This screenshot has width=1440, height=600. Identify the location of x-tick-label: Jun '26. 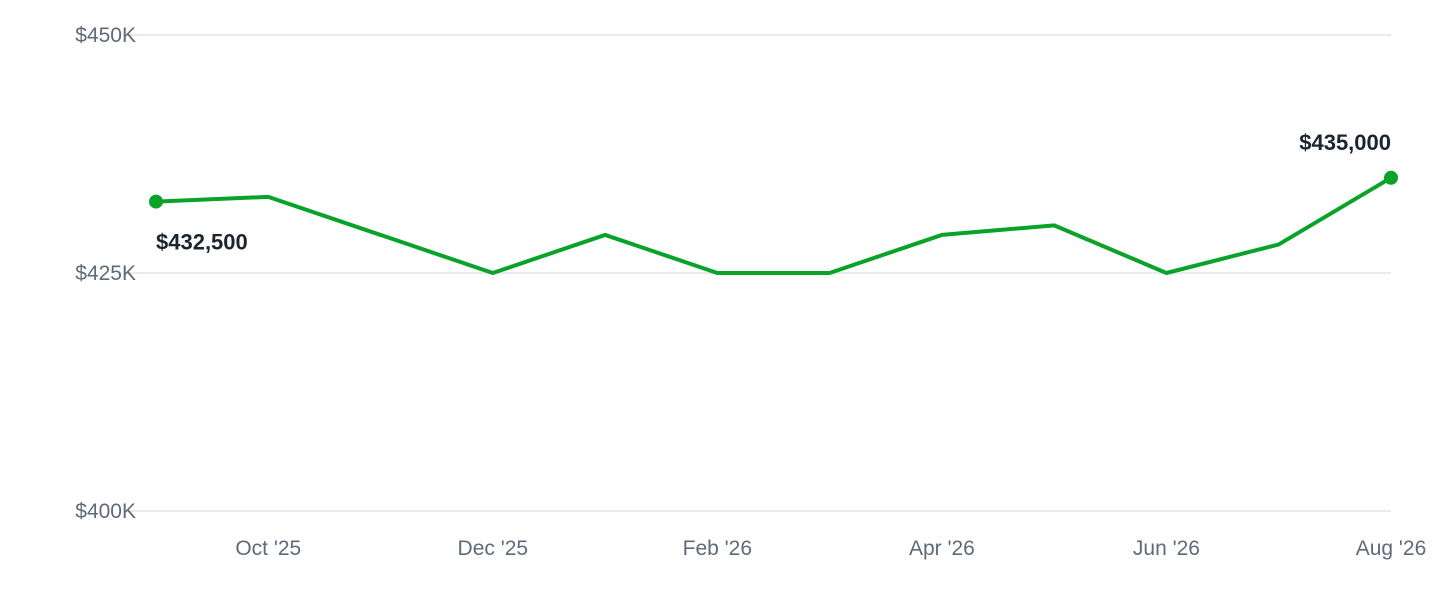
(1166, 548).